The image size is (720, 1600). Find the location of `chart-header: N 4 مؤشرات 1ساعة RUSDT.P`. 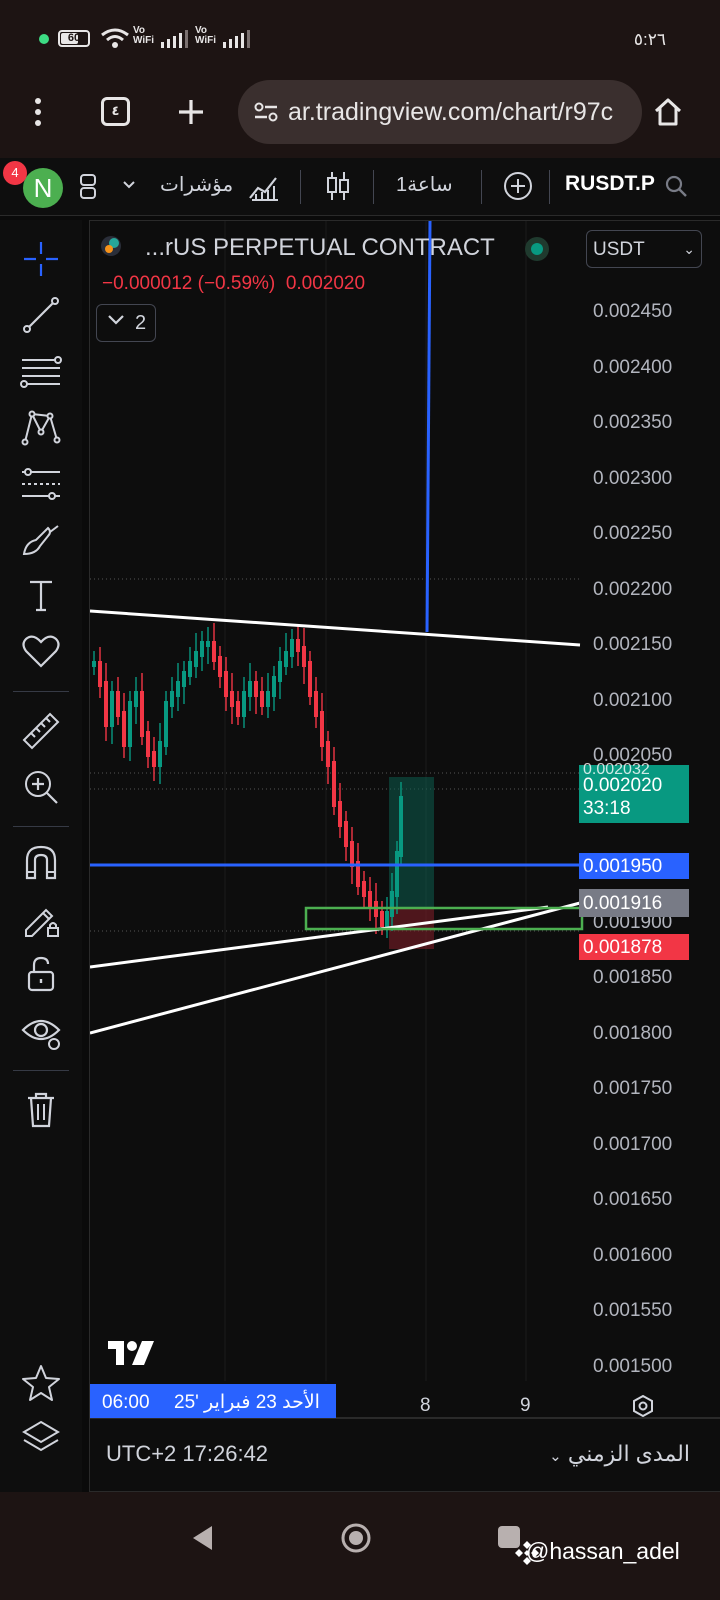

chart-header: N 4 مؤشرات 1ساعة RUSDT.P is located at coordinates (360, 187).